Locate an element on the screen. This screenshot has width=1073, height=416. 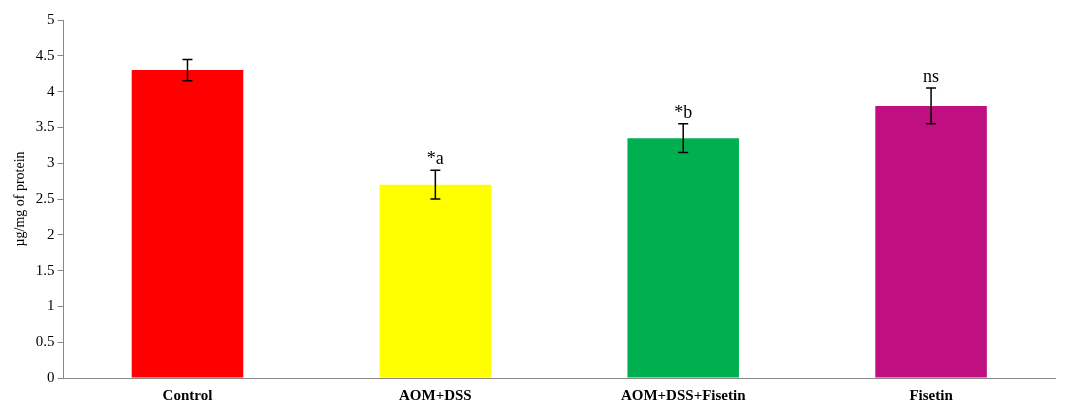
y-tick-label: 0.5 is located at coordinates (45, 341).